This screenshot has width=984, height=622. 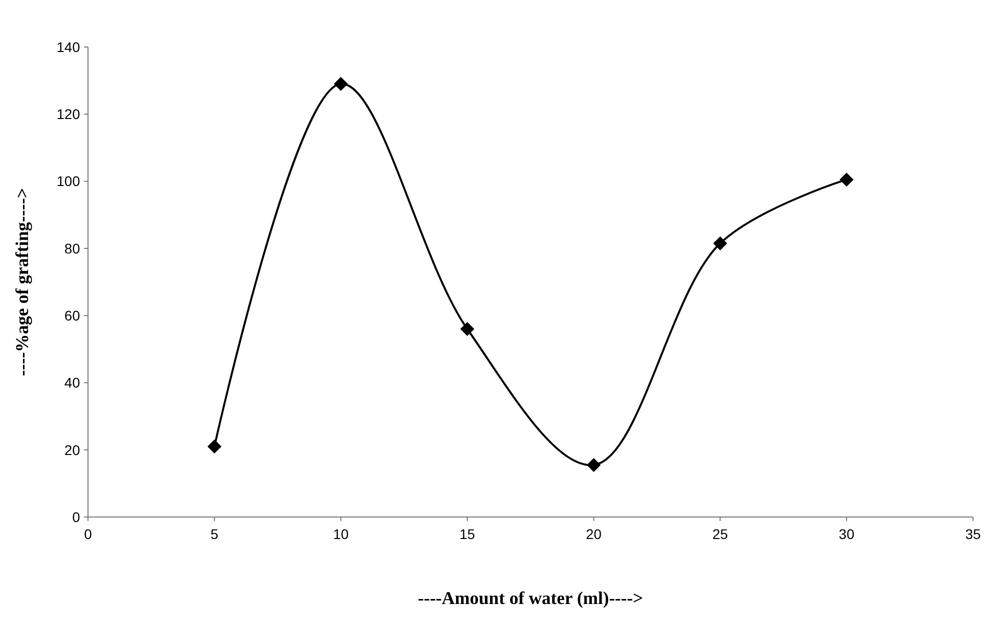 I want to click on x-tick-label: 10, so click(x=341, y=534).